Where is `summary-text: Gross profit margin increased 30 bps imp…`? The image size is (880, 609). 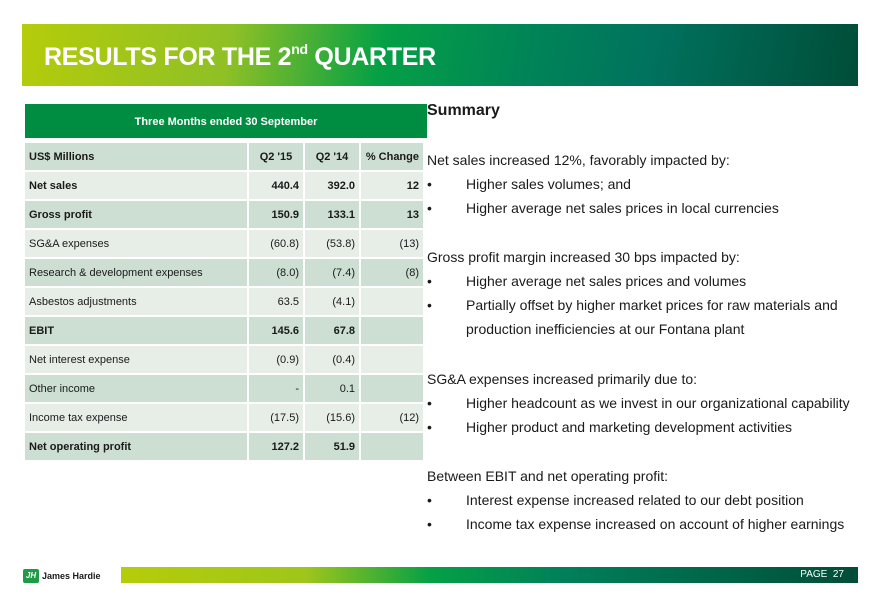
summary-text: Gross profit margin increased 30 bps imp… is located at coordinates (583, 257).